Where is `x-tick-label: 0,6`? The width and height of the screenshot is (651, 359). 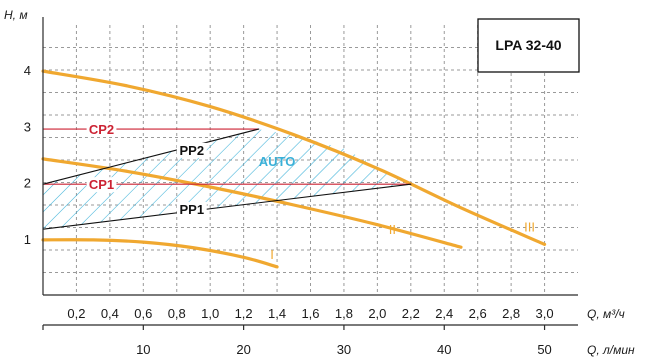 x-tick-label: 0,6 is located at coordinates (143, 313).